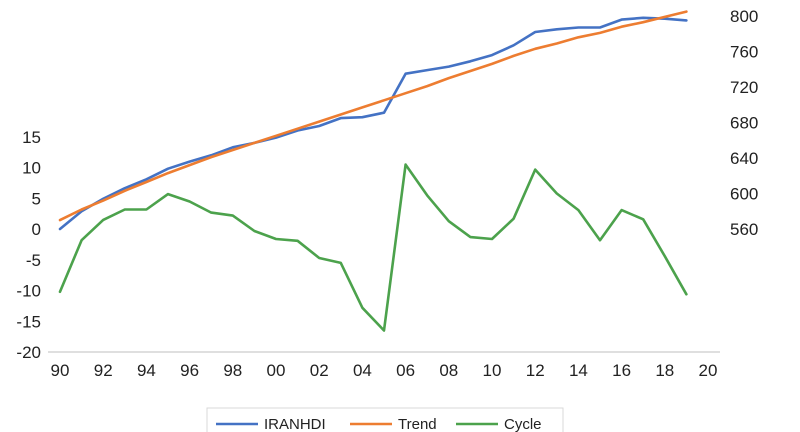 This screenshot has height=432, width=800. Describe the element at coordinates (664, 370) in the screenshot. I see `x-tick-label: 18` at that location.